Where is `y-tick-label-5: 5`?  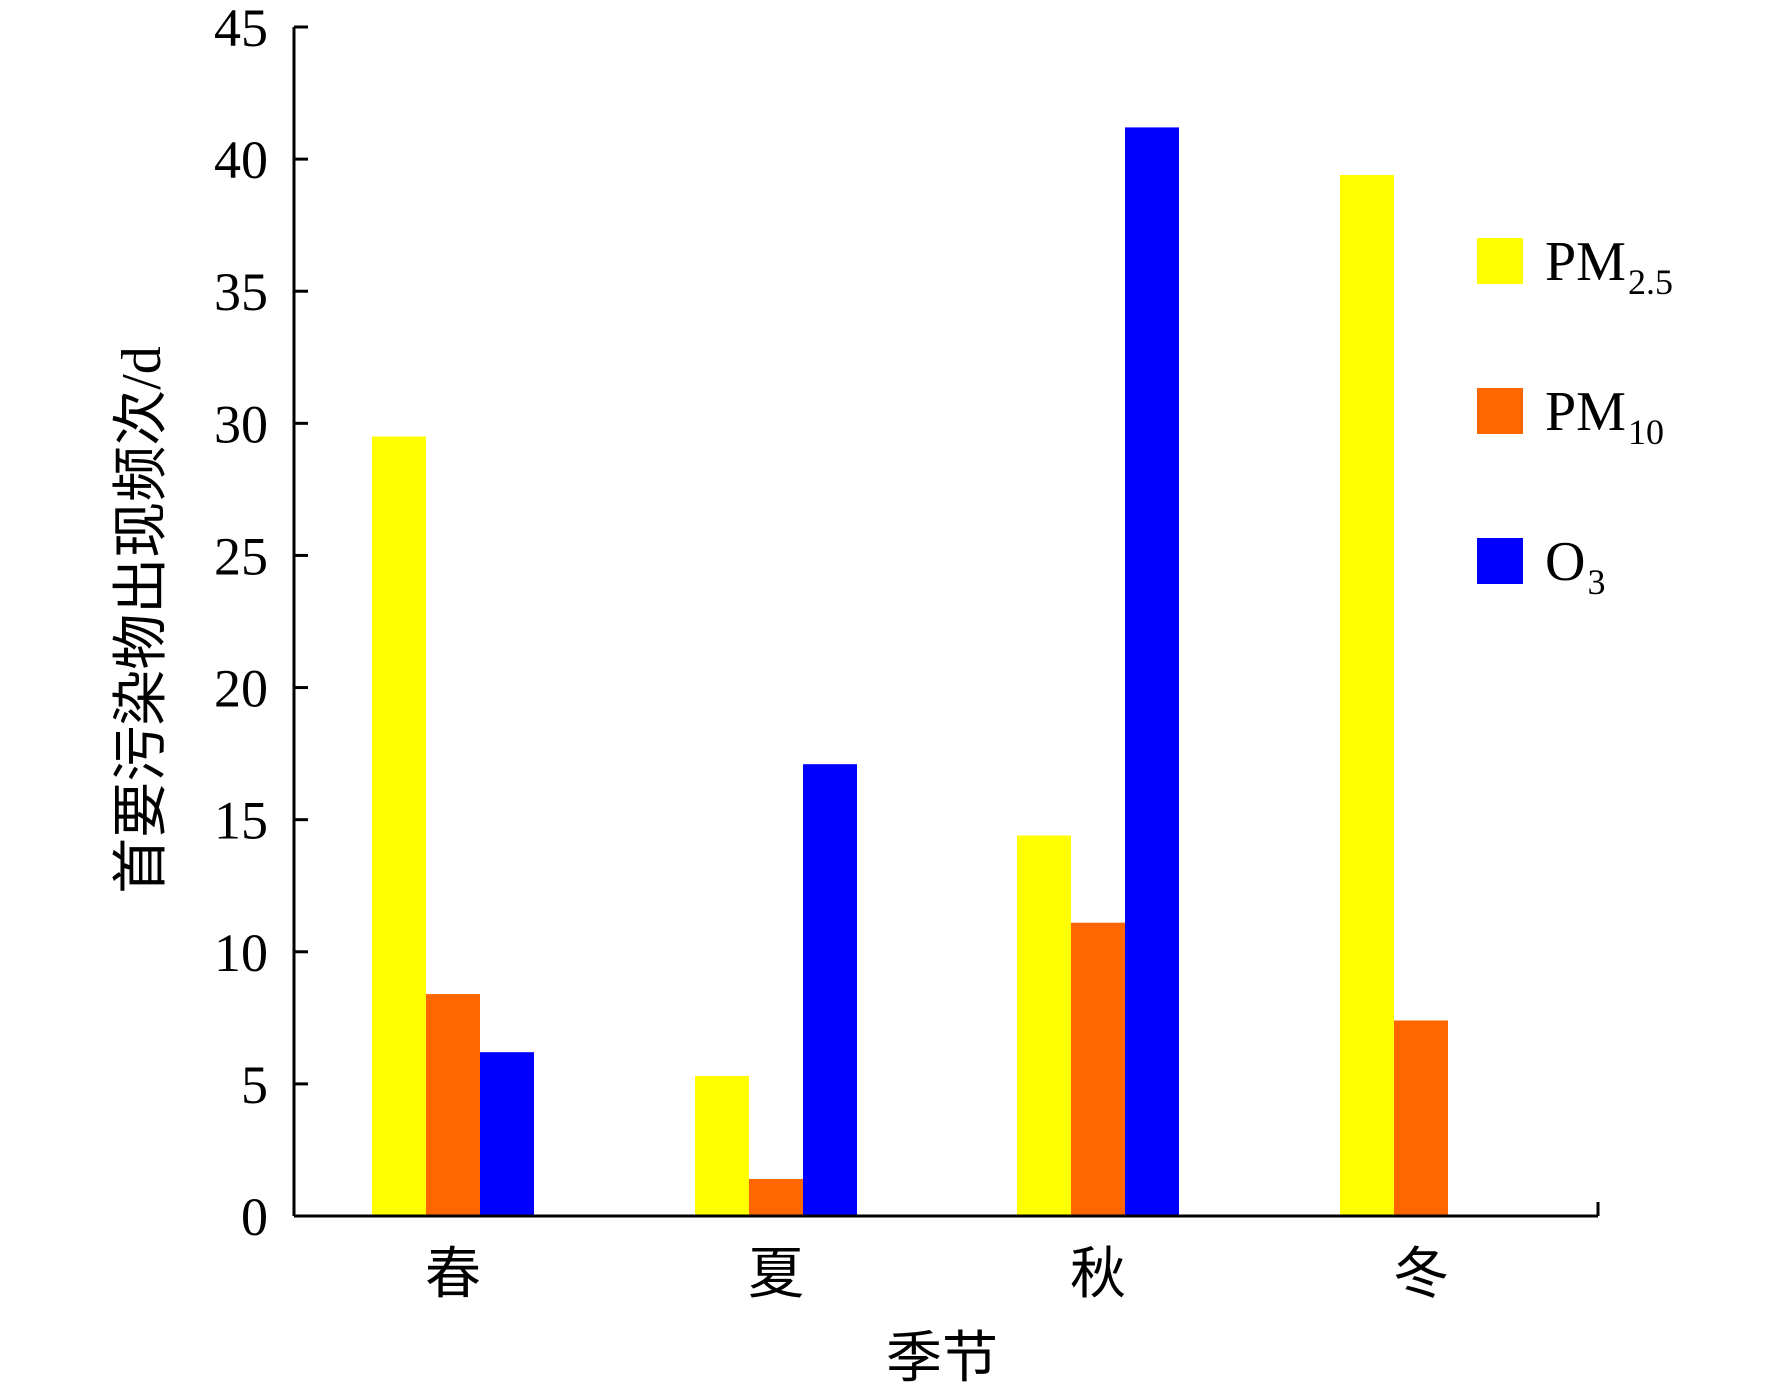
y-tick-label-5: 5 is located at coordinates (254, 1085).